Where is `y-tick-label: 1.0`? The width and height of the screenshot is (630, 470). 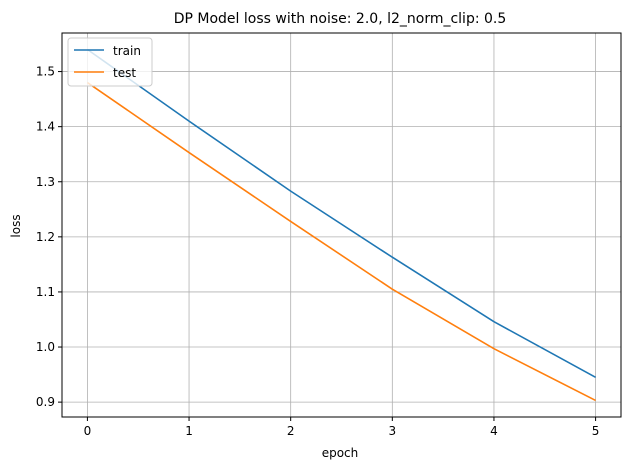
y-tick-label: 1.0 is located at coordinates (45, 347).